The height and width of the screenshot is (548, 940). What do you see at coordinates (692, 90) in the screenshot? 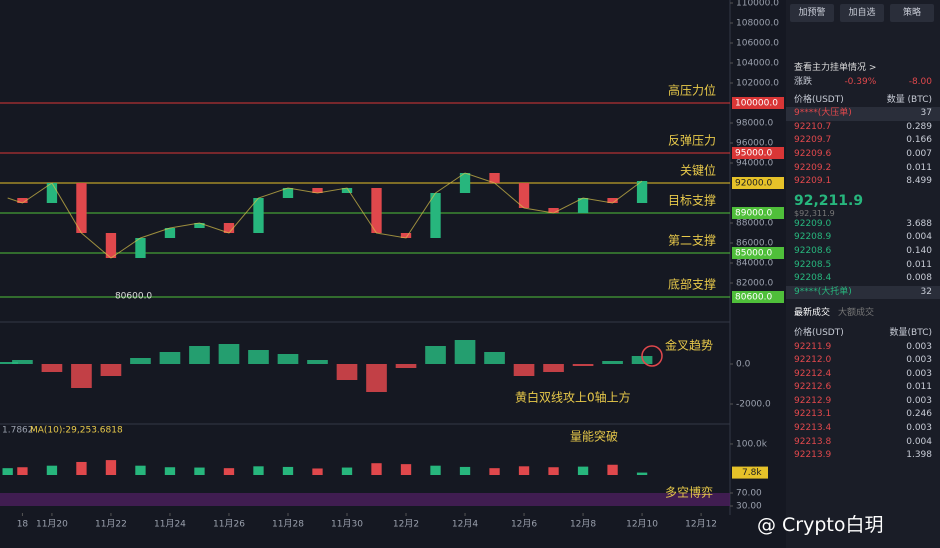
I see `level-name: 高压力位` at bounding box center [692, 90].